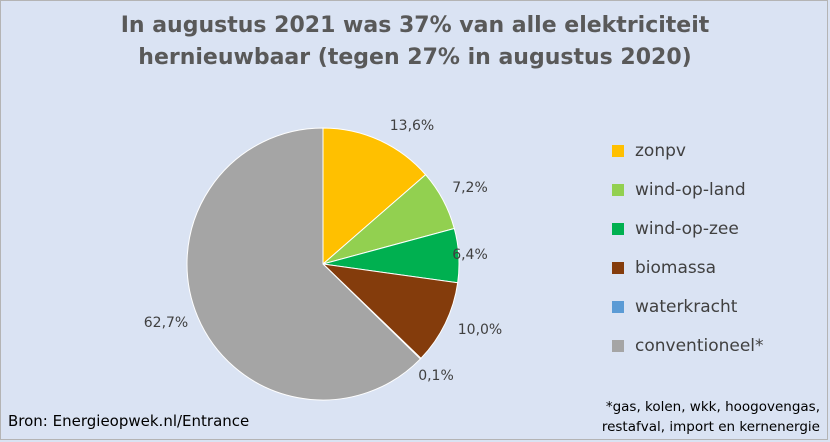 This screenshot has width=830, height=442. Describe the element at coordinates (470, 255) in the screenshot. I see `data-label-wind-op-zee: 6,4%` at that location.